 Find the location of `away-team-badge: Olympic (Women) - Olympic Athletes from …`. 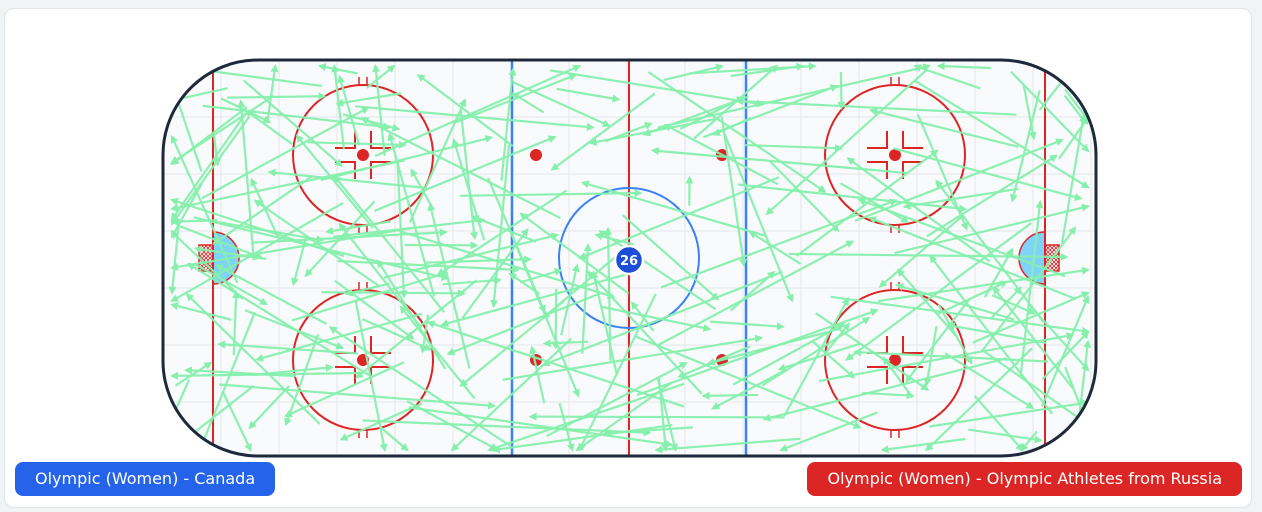

away-team-badge: Olympic (Women) - Olympic Athletes from … is located at coordinates (1024, 479).